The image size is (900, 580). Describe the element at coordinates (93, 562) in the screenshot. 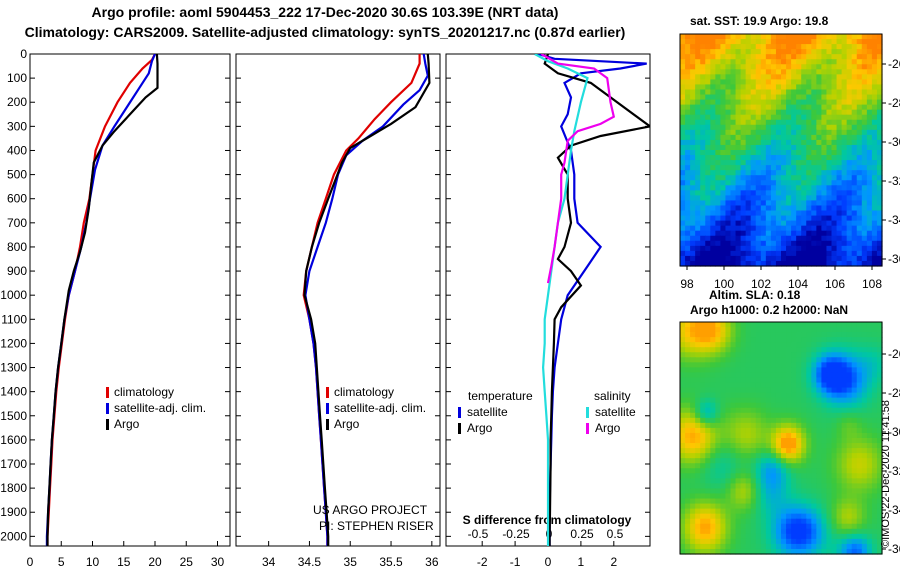

I see `x-tick-label: 10` at that location.